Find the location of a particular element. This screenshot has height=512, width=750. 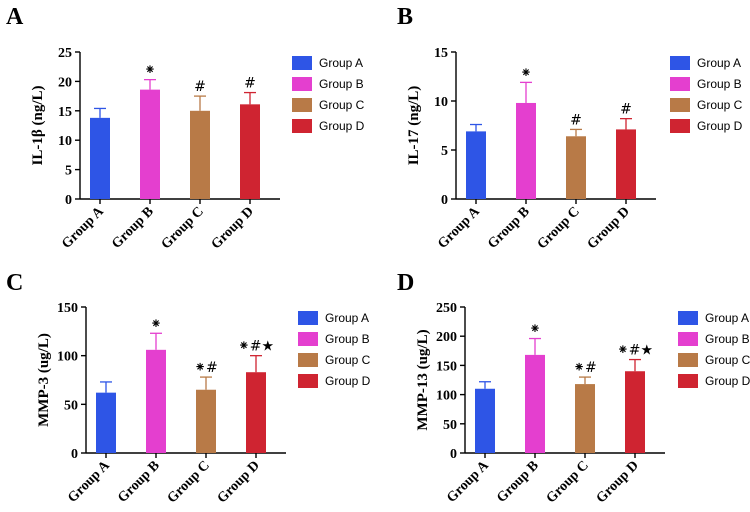

panel-letter: A is located at coordinates (15, 17).